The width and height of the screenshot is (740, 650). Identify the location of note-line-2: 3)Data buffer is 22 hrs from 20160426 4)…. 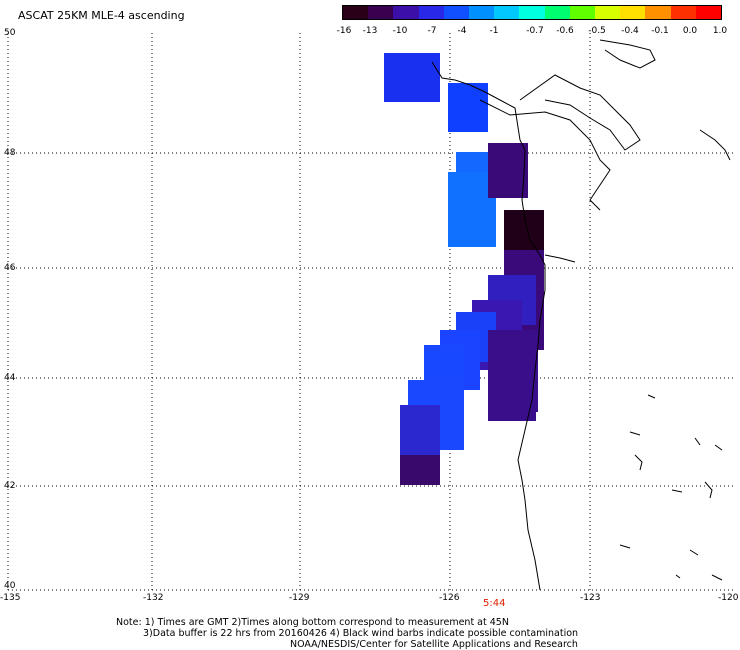
(361, 633).